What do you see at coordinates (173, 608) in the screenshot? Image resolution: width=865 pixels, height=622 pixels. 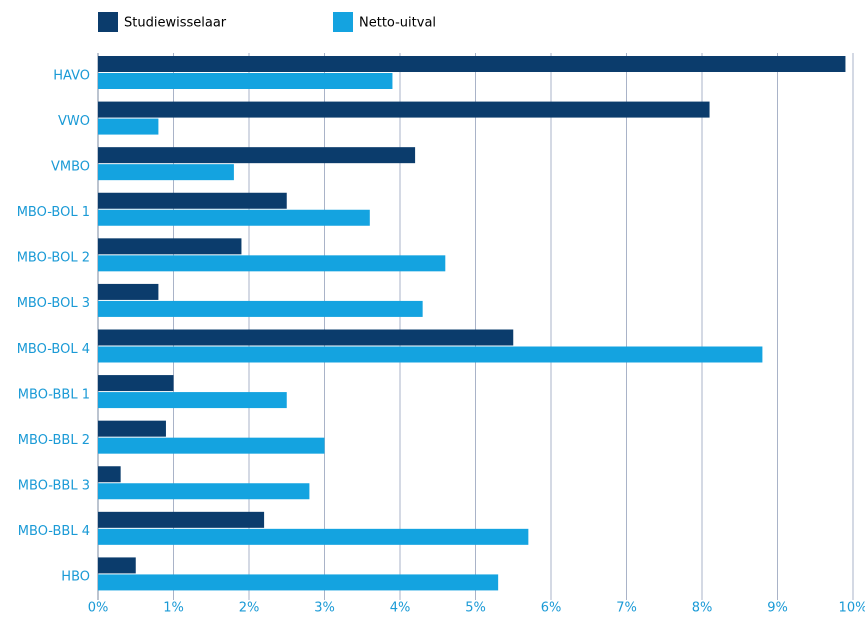 I see `x-tick-label: 1%` at bounding box center [173, 608].